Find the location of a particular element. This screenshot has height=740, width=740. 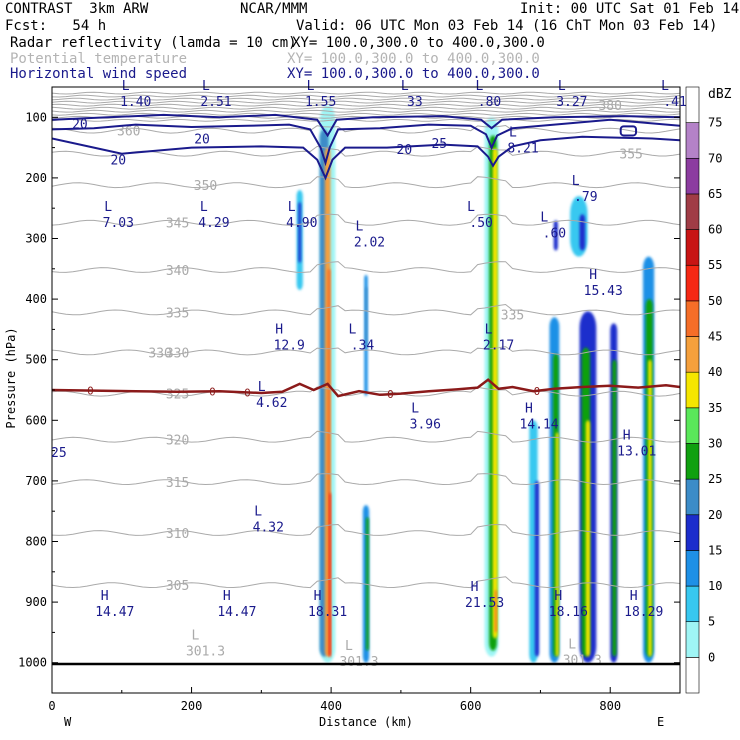

wind-extremum-value: .34 is located at coordinates (363, 346).